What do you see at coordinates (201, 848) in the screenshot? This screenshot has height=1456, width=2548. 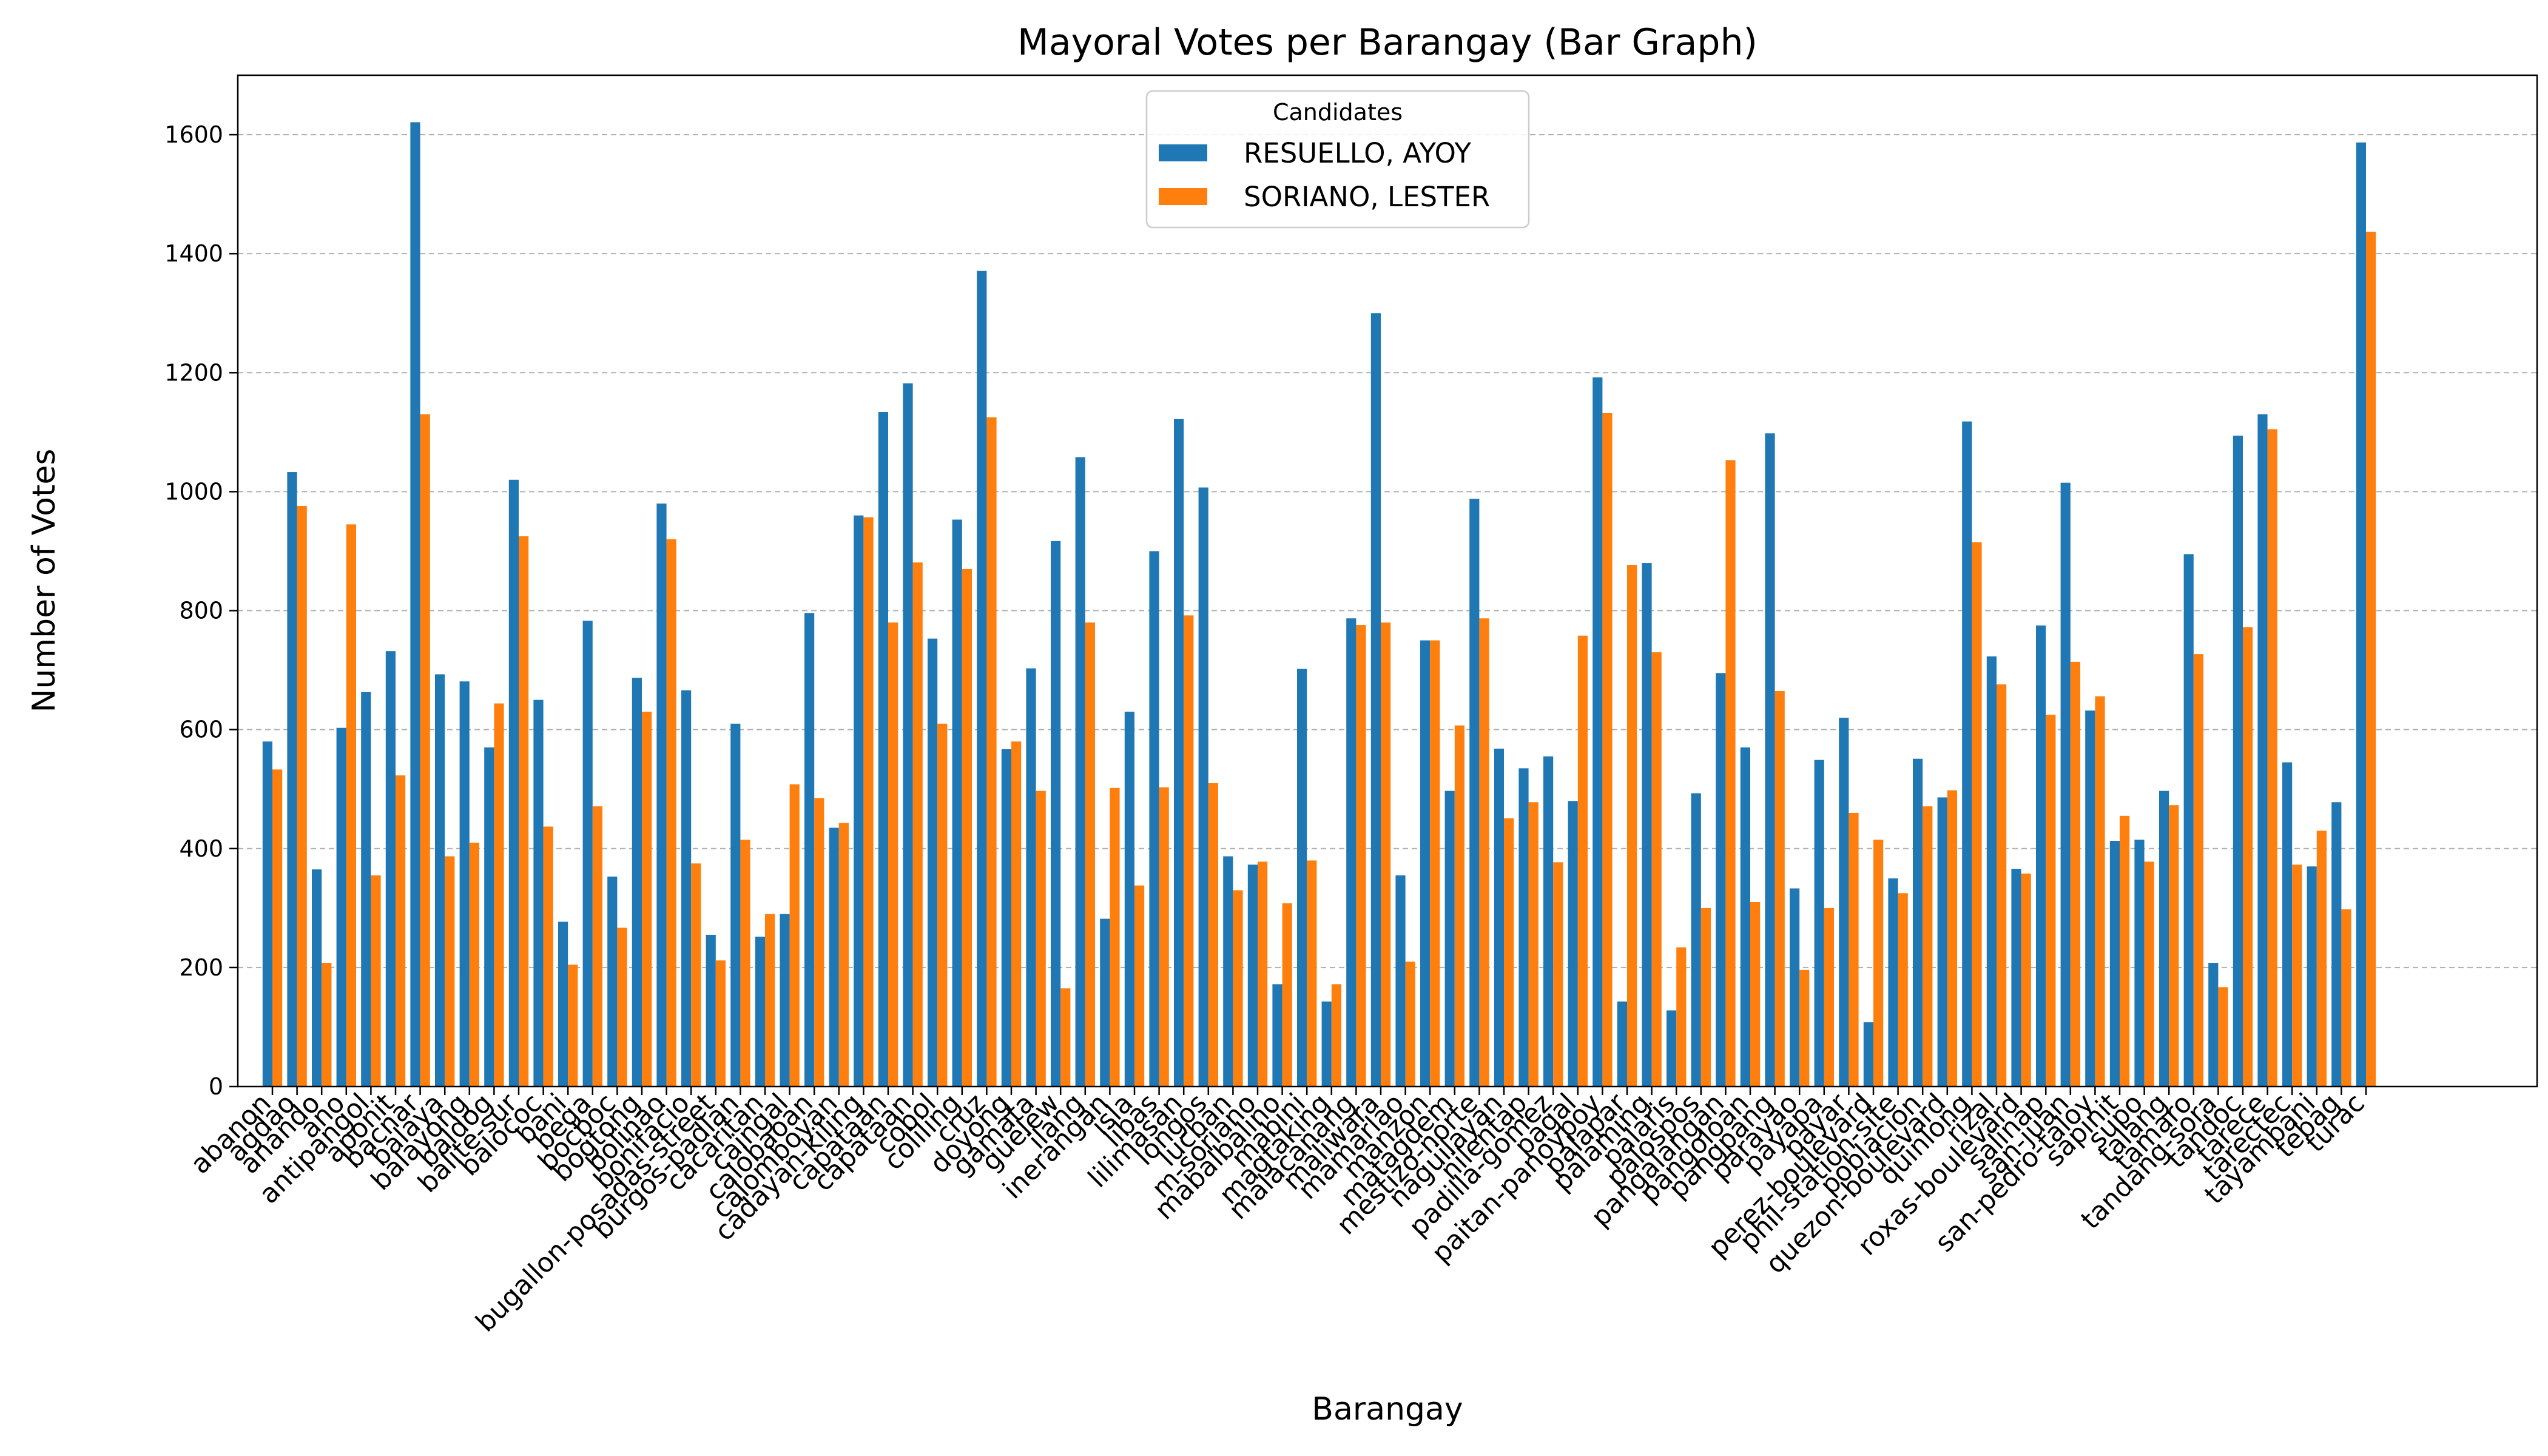 I see `y-tick-label: 400` at bounding box center [201, 848].